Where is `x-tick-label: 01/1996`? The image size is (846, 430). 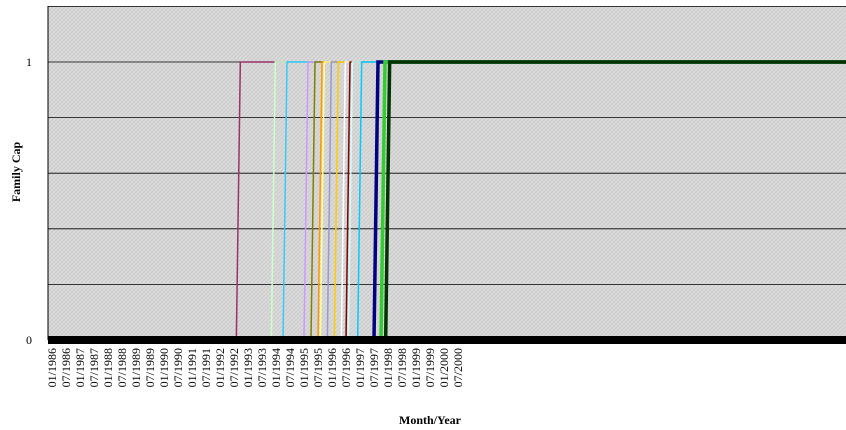
x-tick-label: 01/1996 is located at coordinates (332, 367).